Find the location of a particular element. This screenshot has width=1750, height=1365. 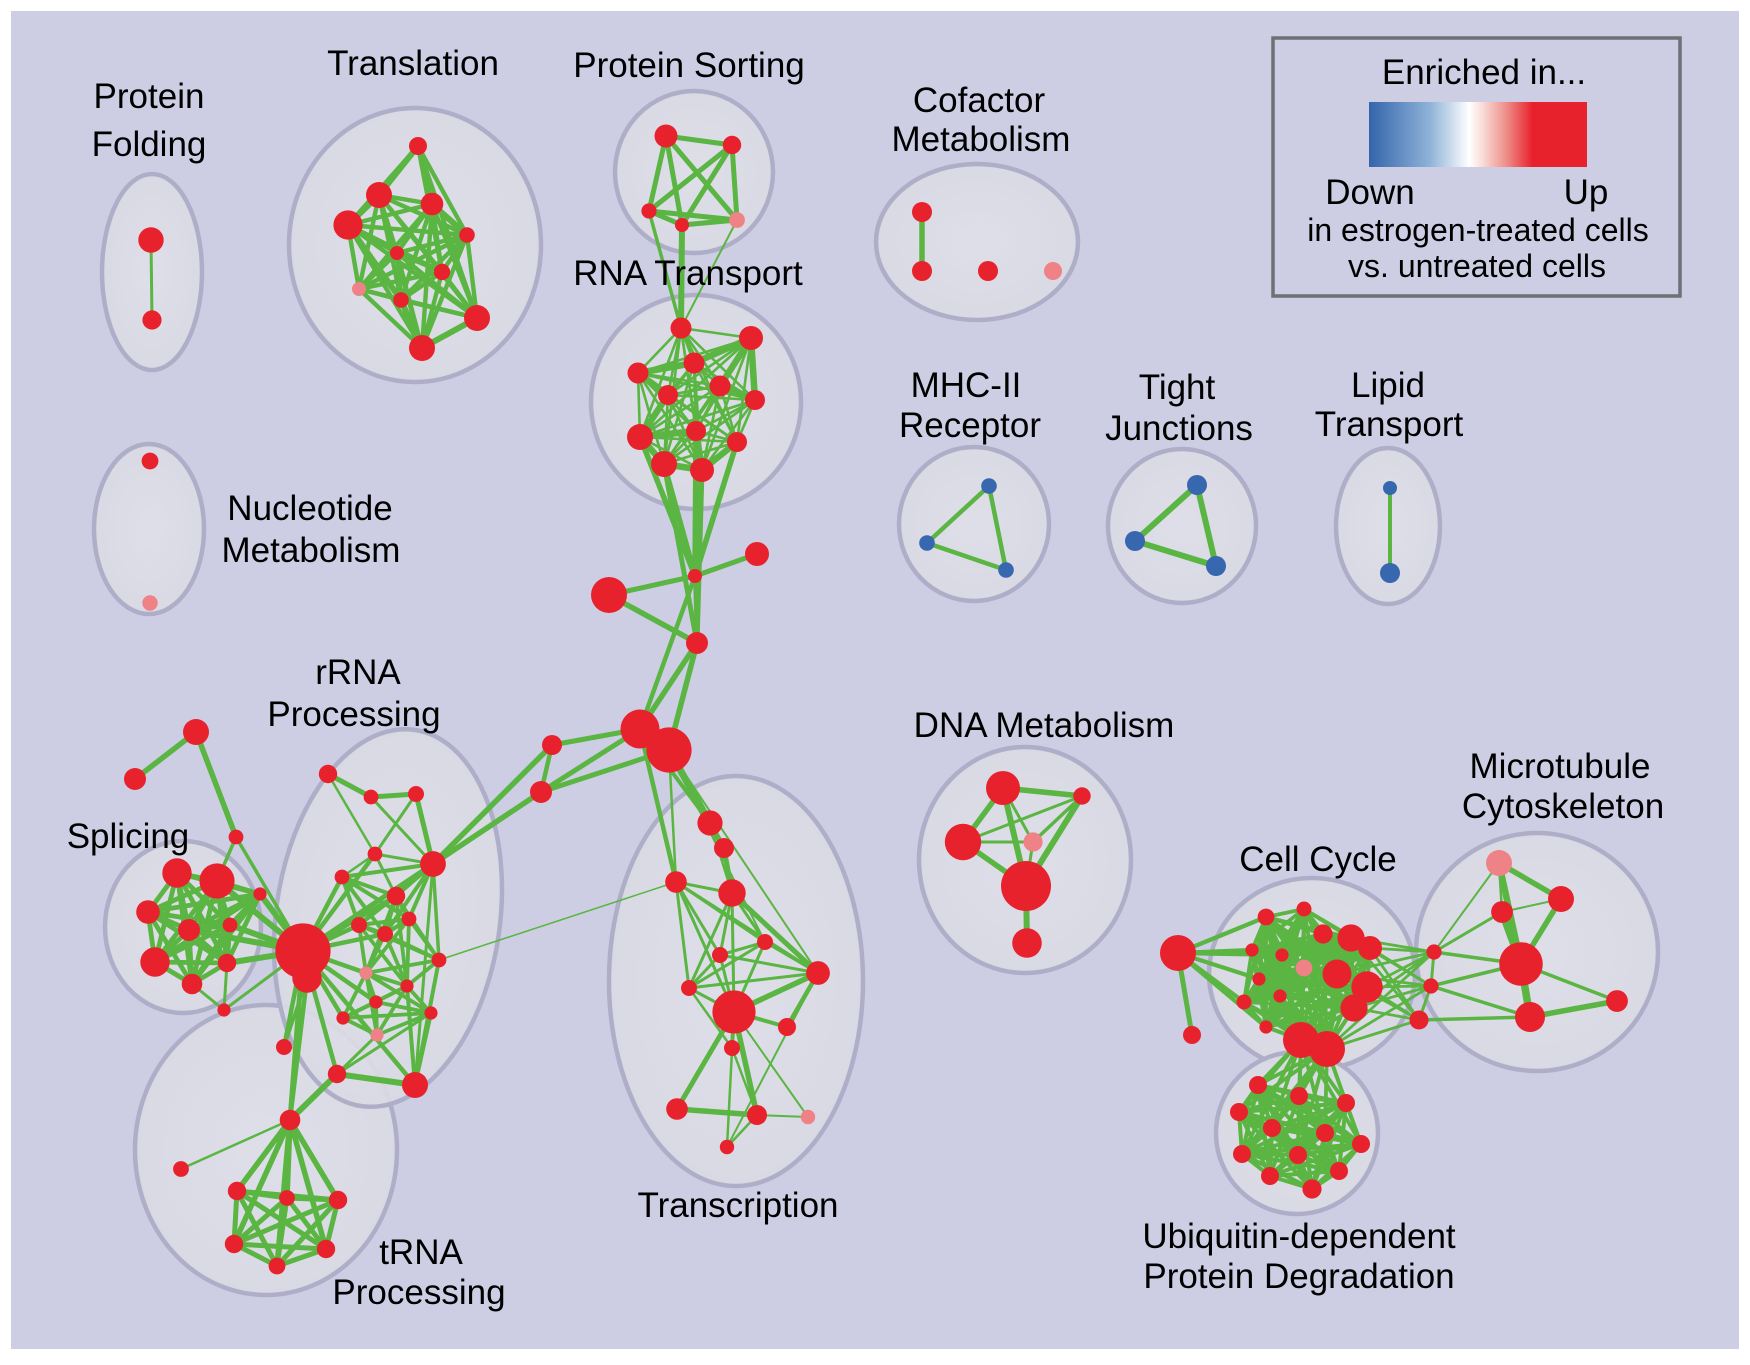

svg-text: Folding is located at coordinates (149, 144).